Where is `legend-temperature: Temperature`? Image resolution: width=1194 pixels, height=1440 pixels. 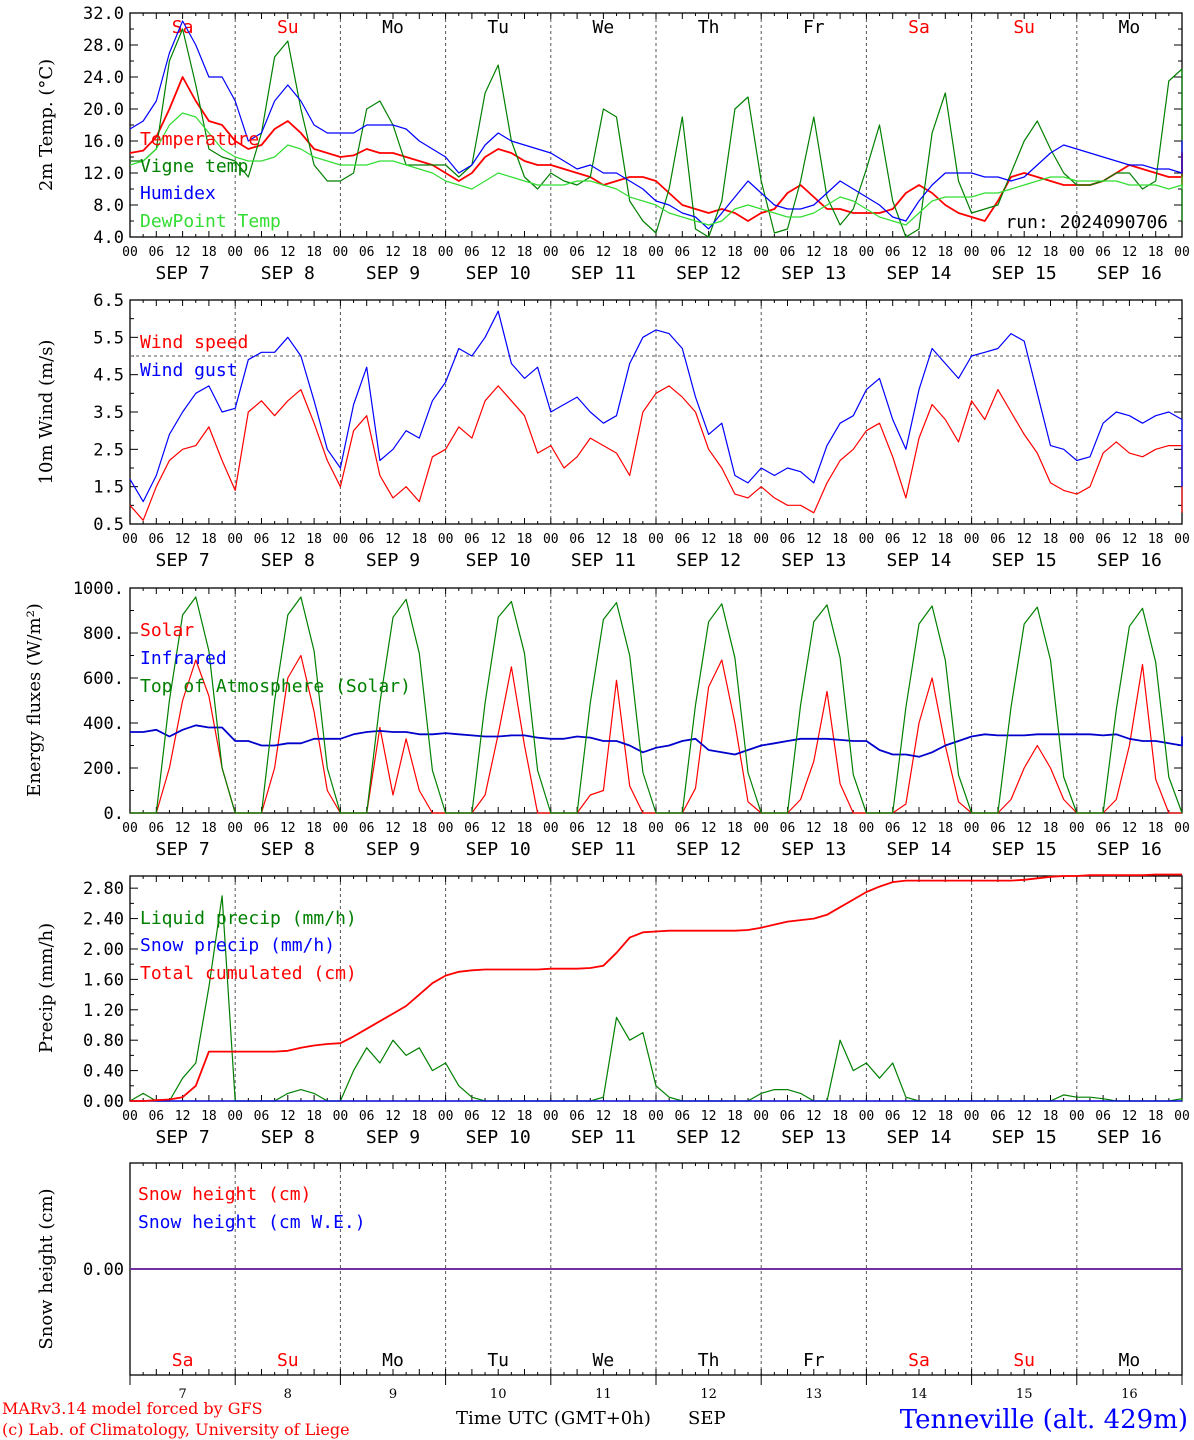 legend-temperature: Temperature is located at coordinates (199, 139).